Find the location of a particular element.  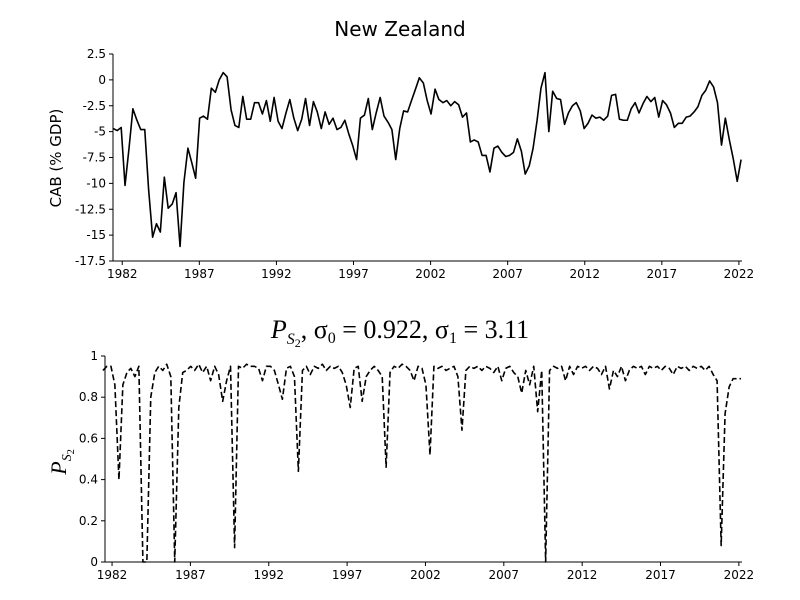

label-part: P is located at coordinates (58, 468).